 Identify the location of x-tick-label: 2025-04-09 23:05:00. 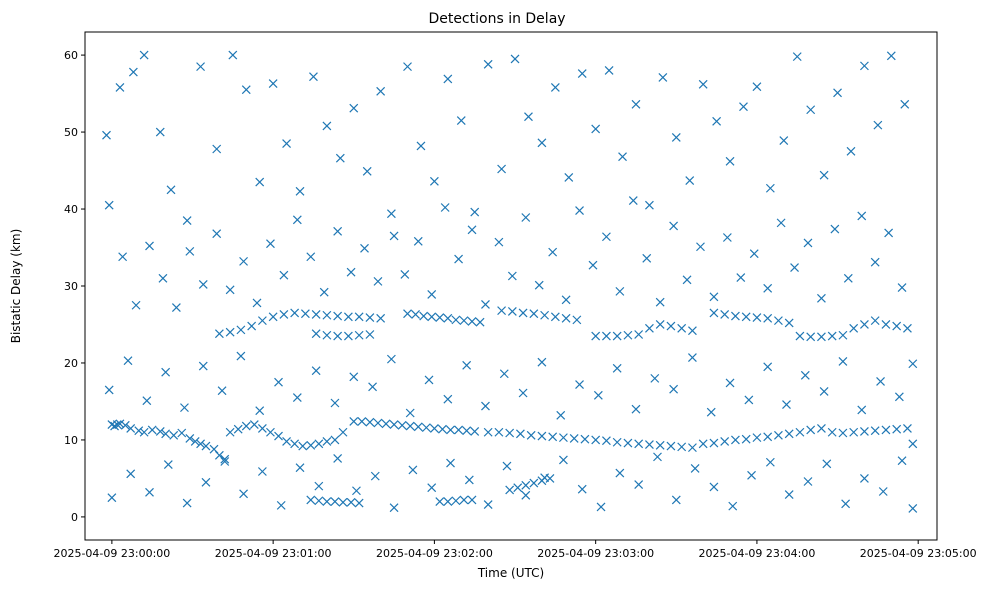
(918, 553).